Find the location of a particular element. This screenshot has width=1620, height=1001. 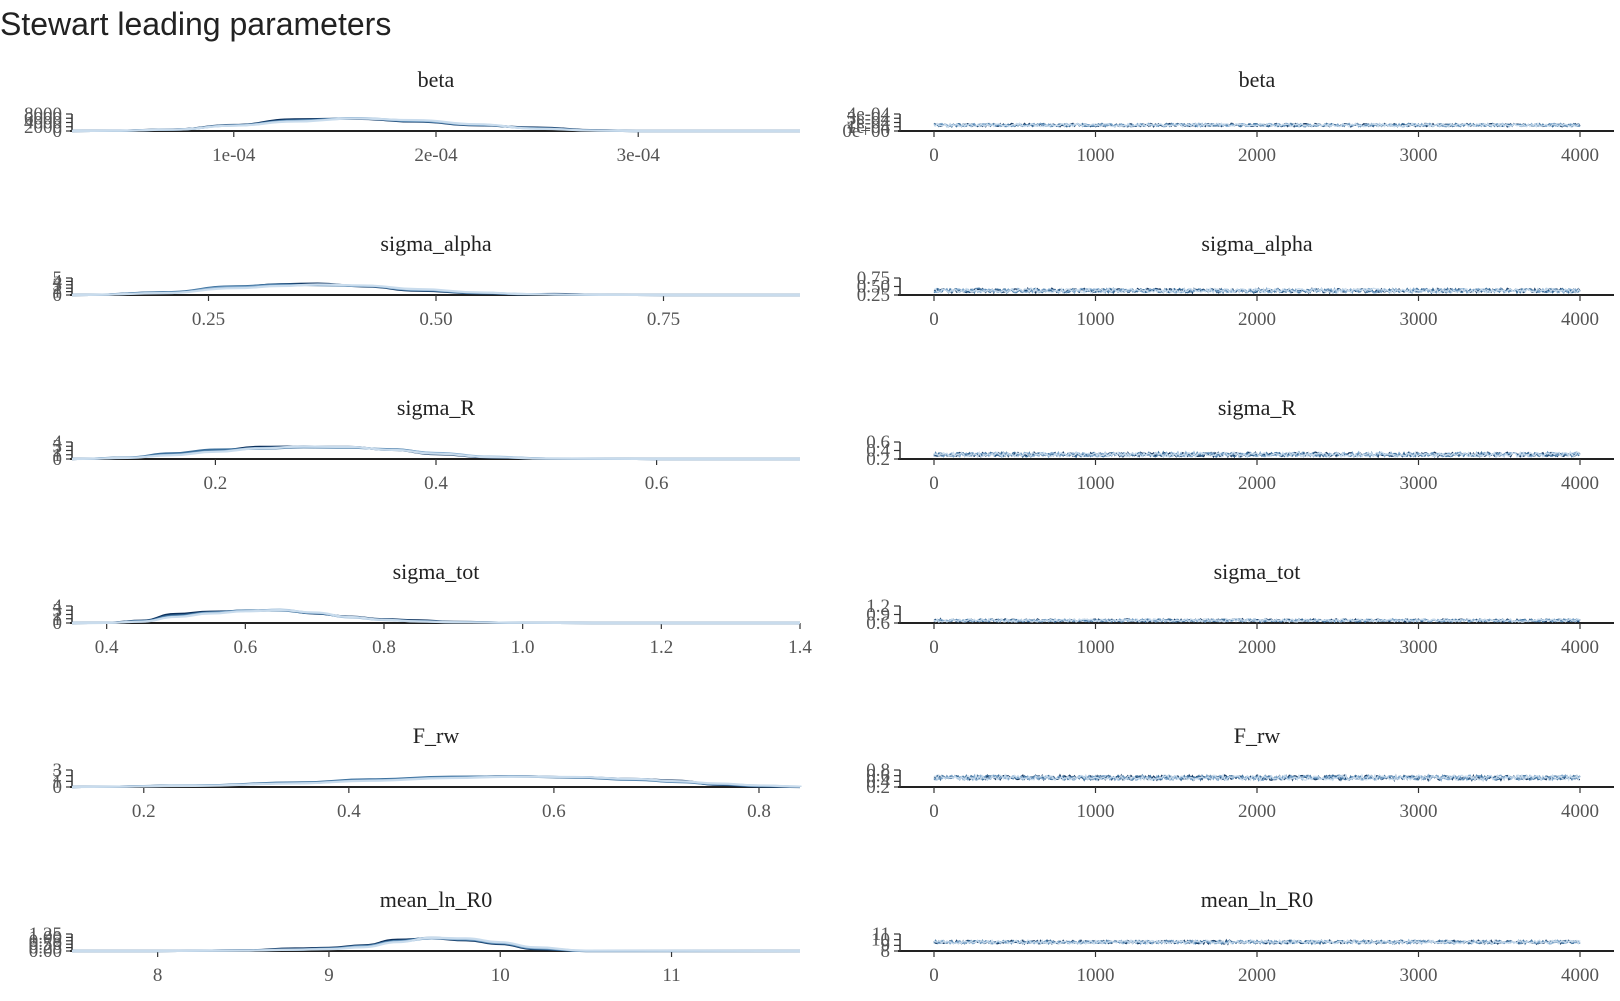

x-tick-label: 10 is located at coordinates (500, 975).